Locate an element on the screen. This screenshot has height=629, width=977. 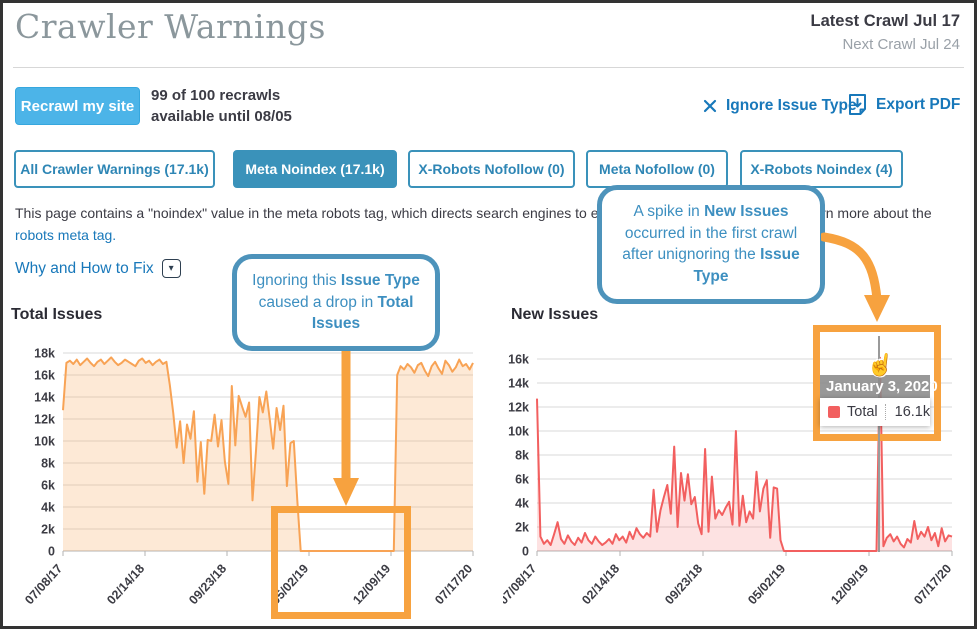
svg-text: 18k is located at coordinates (44, 354).